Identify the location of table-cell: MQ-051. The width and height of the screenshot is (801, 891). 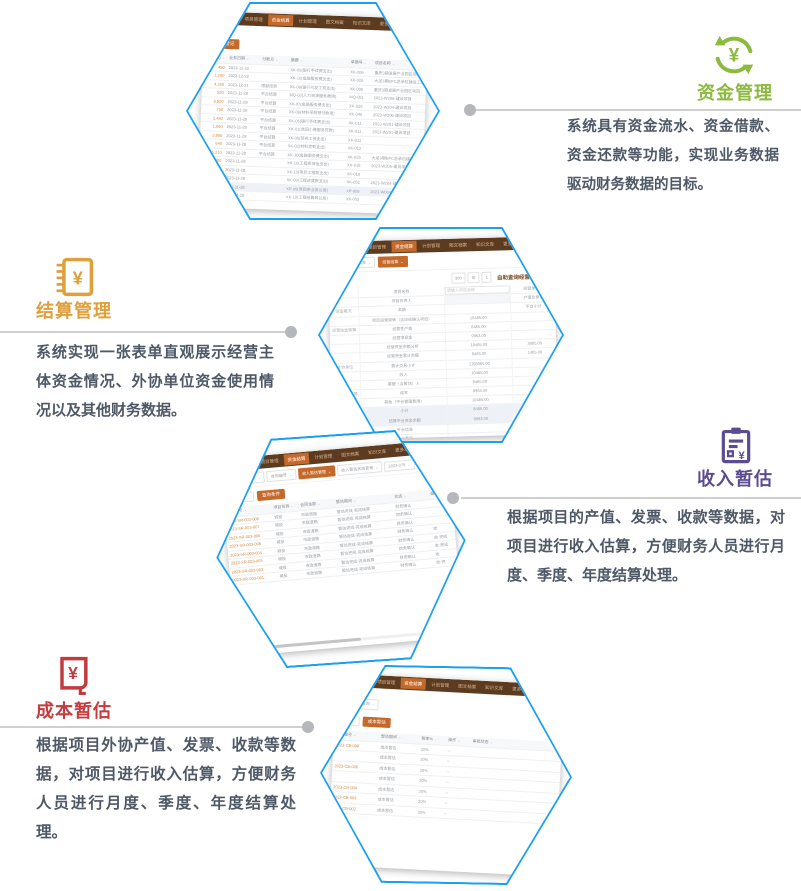
(357, 97).